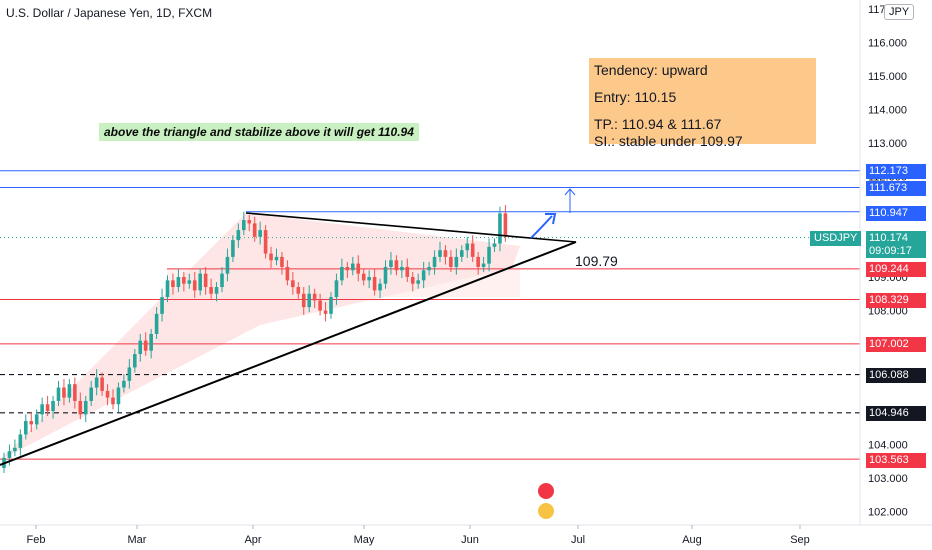  What do you see at coordinates (578, 540) in the screenshot?
I see `x-tick-label-5: Jul` at bounding box center [578, 540].